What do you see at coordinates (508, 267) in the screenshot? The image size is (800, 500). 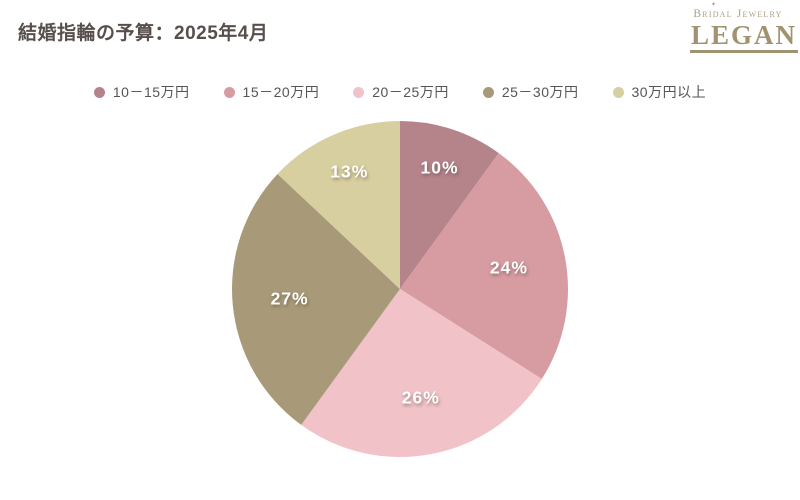 I see `slice-percent-label: 24%` at bounding box center [508, 267].